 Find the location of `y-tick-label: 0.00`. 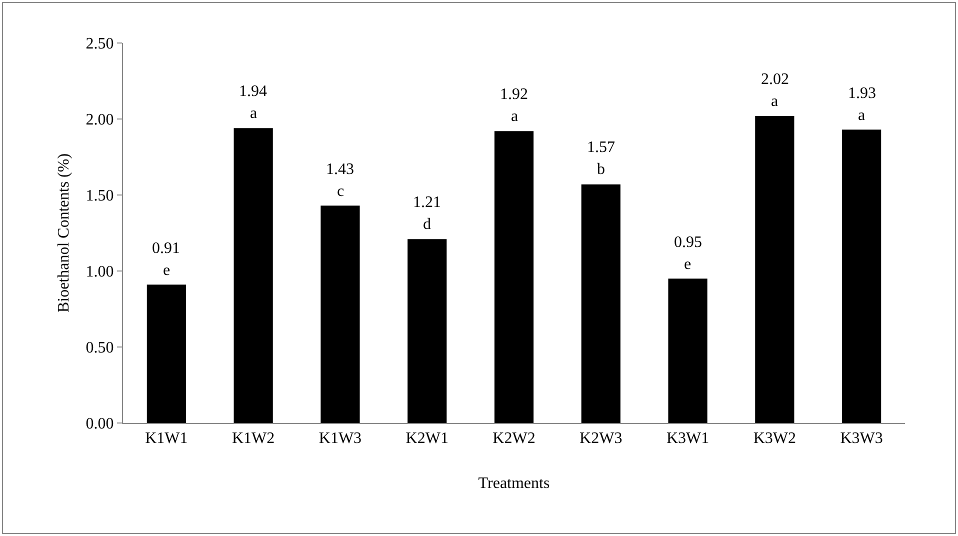

y-tick-label: 0.00 is located at coordinates (100, 424).